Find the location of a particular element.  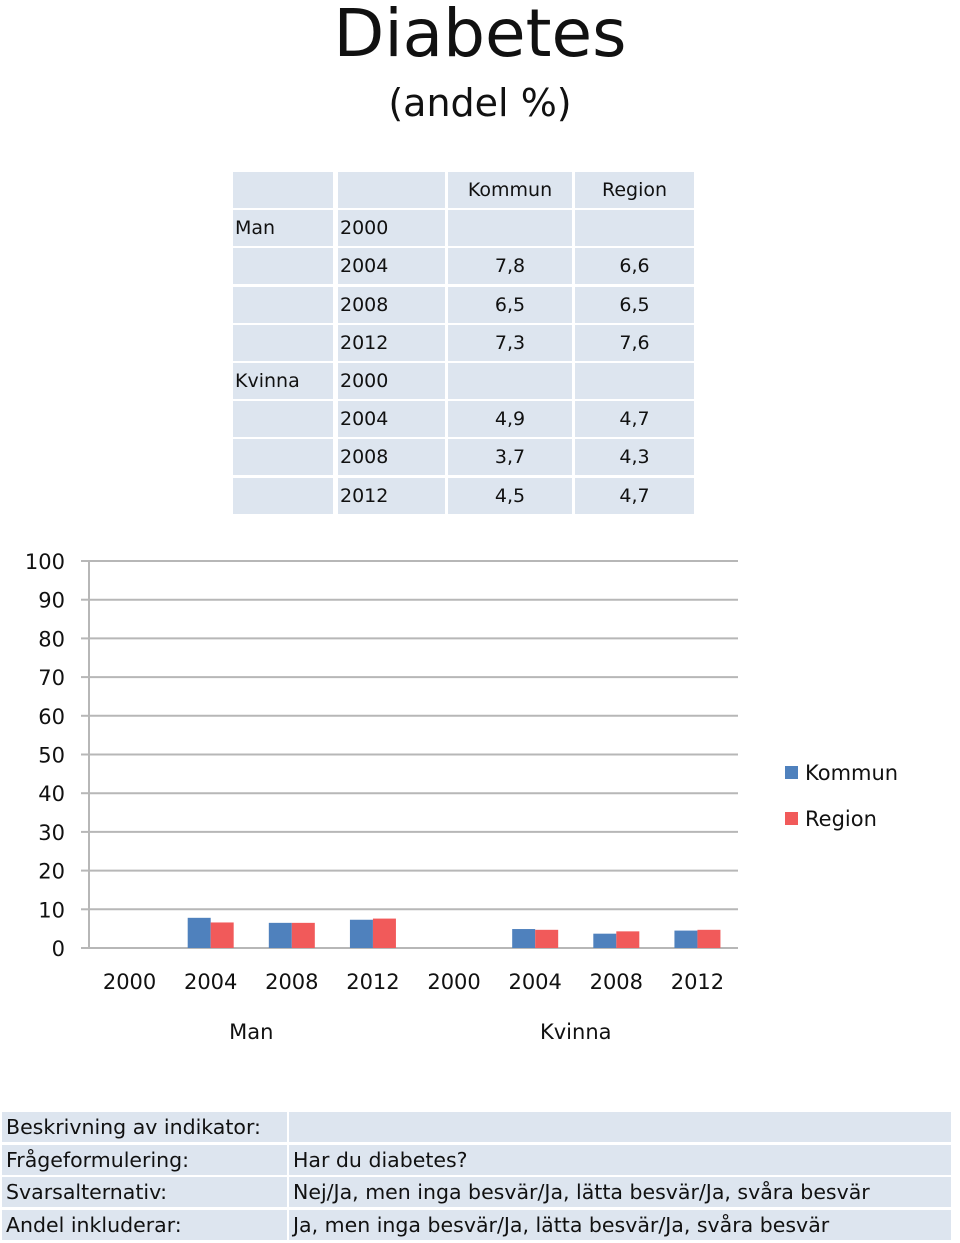

y-tick-label: 50 is located at coordinates (51, 756).